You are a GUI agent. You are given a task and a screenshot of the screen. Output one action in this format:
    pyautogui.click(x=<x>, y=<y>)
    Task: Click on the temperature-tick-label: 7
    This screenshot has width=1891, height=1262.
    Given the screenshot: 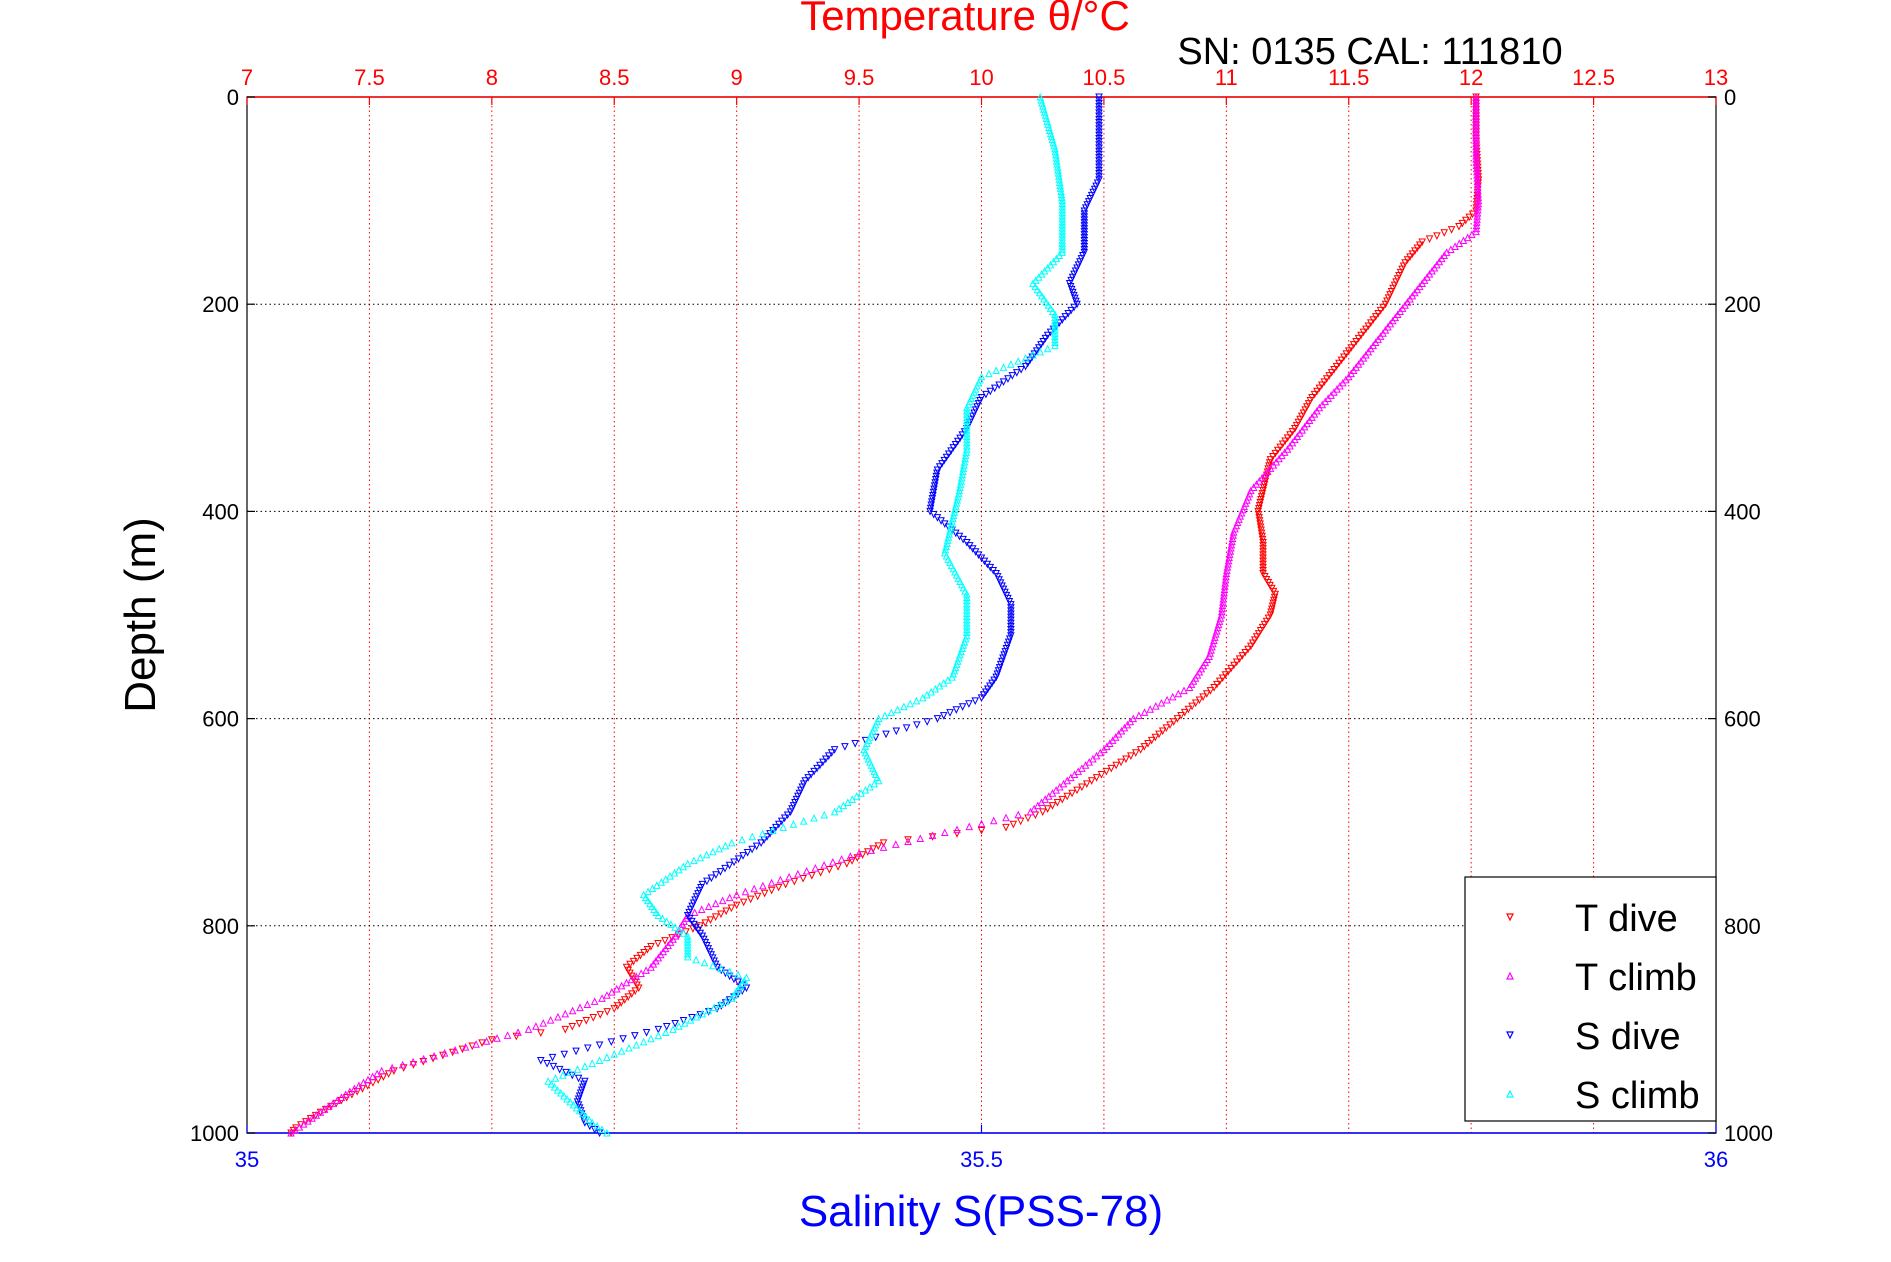 What is the action you would take?
    pyautogui.click(x=247, y=77)
    